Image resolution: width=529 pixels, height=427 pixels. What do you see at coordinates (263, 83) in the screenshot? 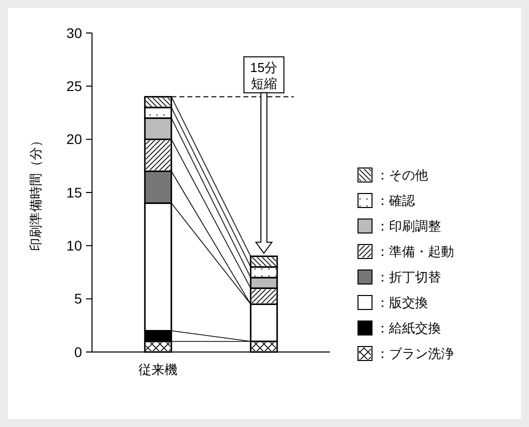
I see `annotation: 短縮` at bounding box center [263, 83].